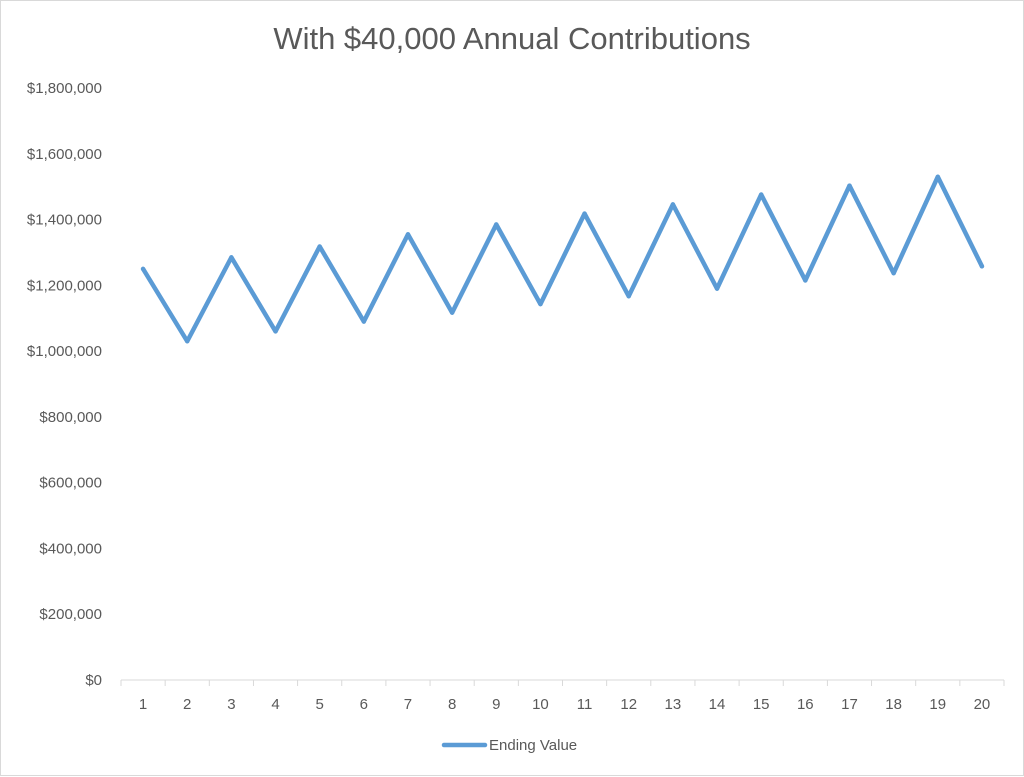  Describe the element at coordinates (364, 704) in the screenshot. I see `x-tick-label: 6` at that location.